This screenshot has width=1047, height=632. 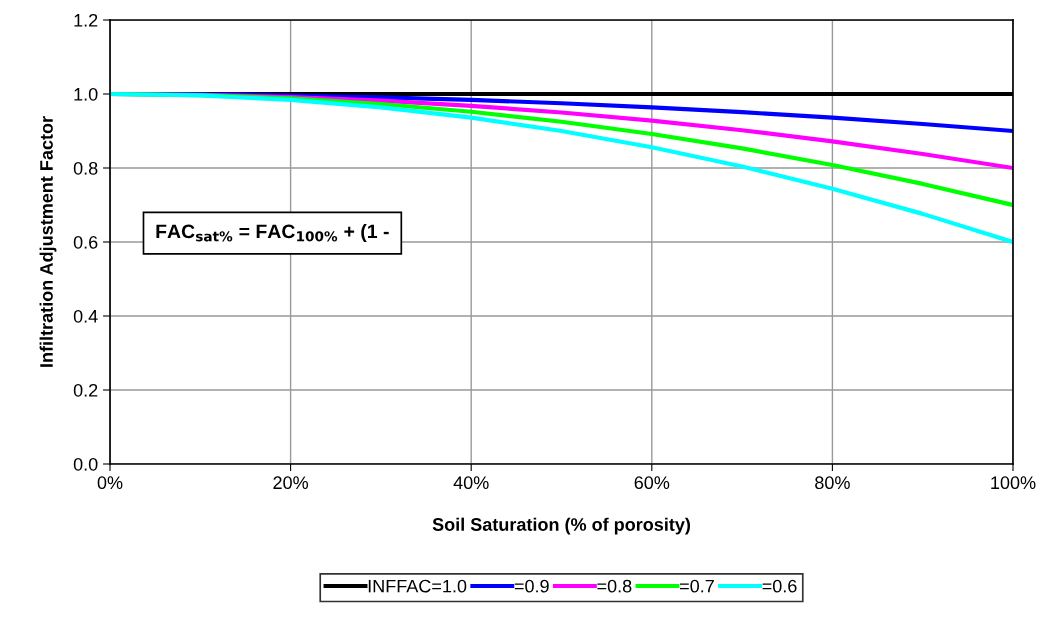 What do you see at coordinates (417, 586) in the screenshot?
I see `legend-label: INFFAC=1.0` at bounding box center [417, 586].